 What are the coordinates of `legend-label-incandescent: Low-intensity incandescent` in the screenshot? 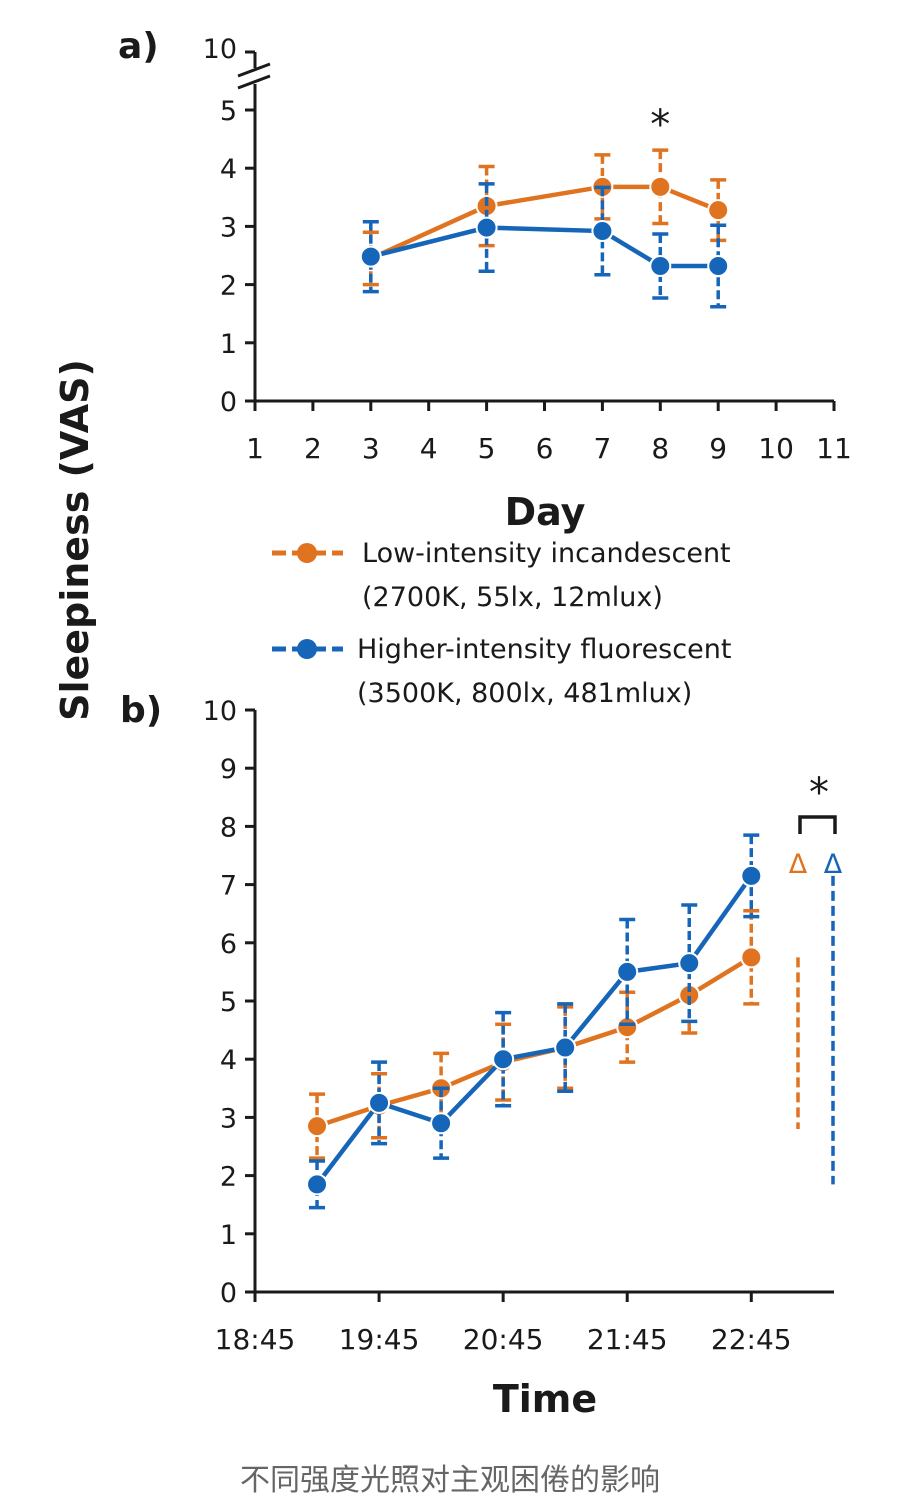 It's located at (546, 553).